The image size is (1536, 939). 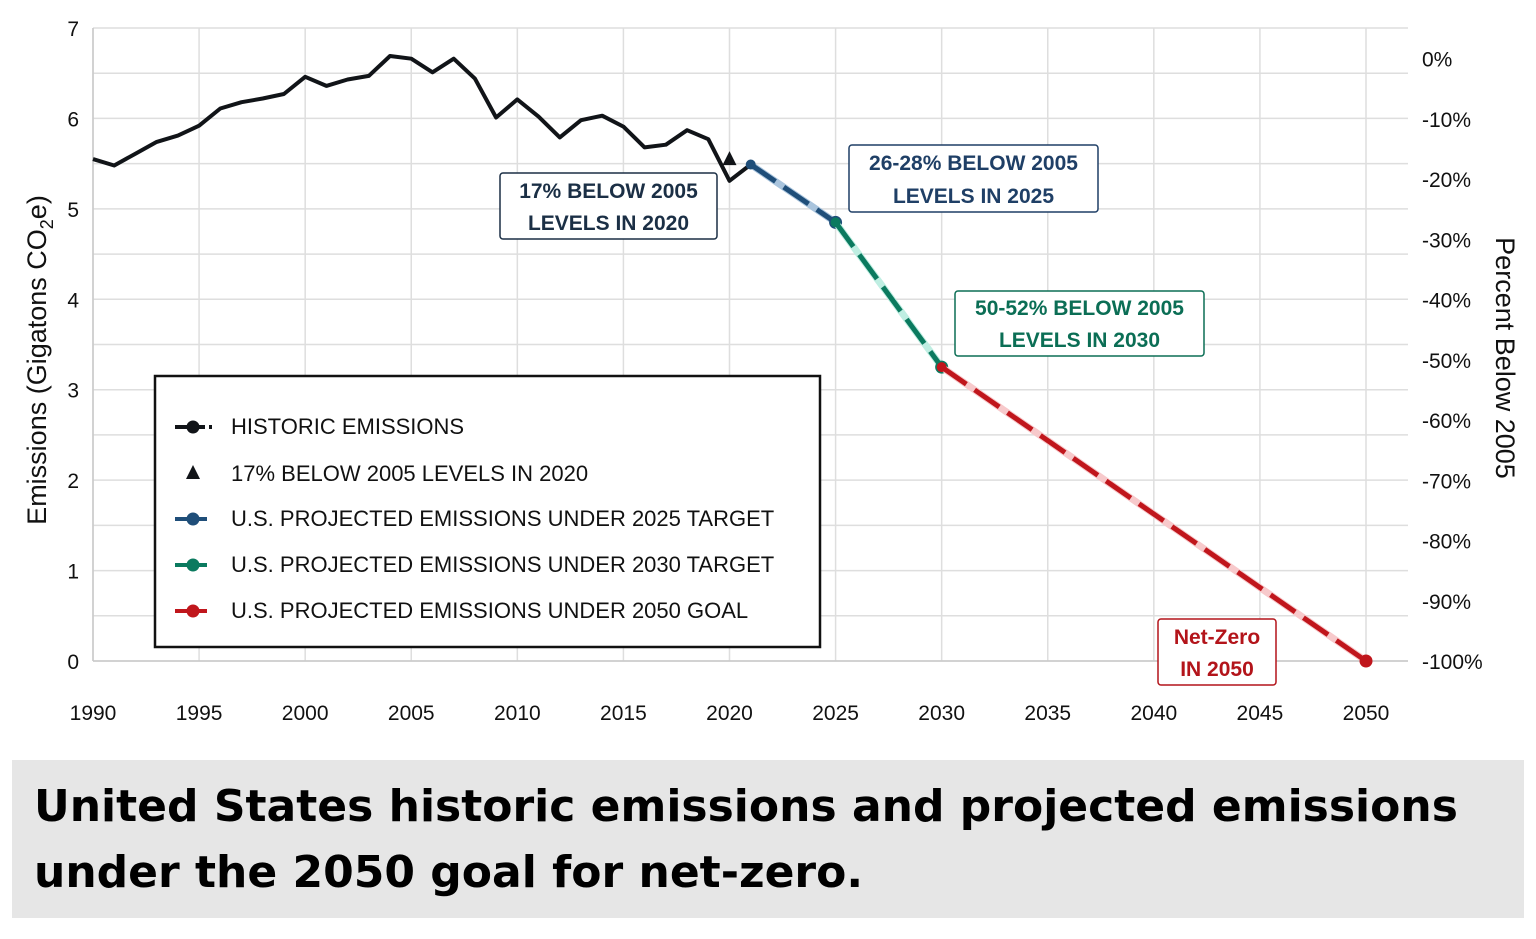 I want to click on legend-box, so click(x=487, y=511).